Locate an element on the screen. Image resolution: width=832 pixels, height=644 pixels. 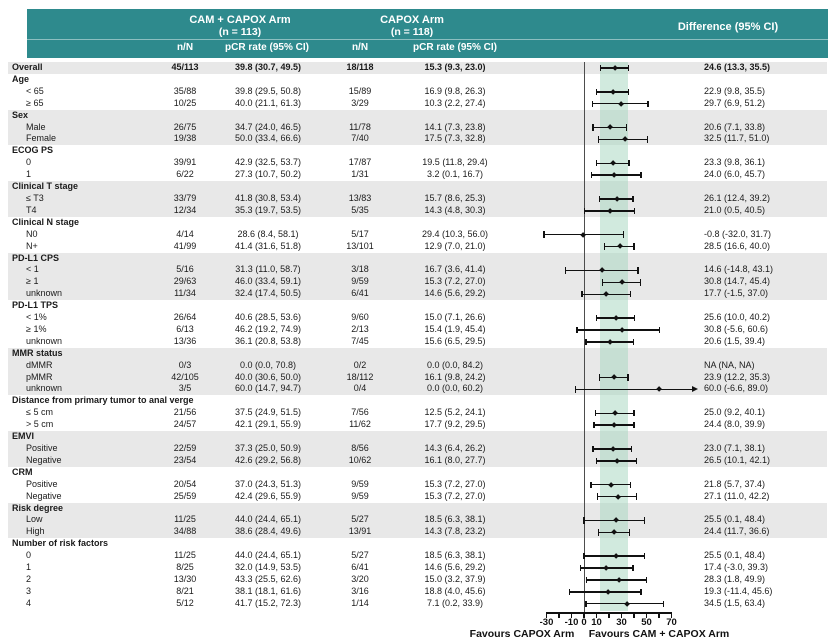
header-separator-line is located at coordinates (427, 39).